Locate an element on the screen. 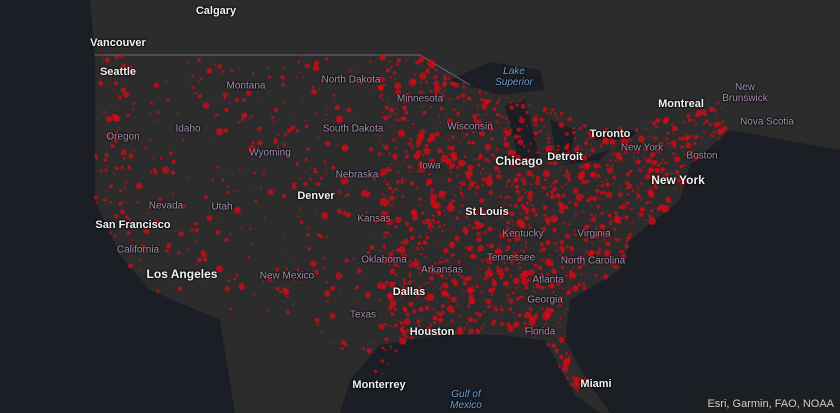 This screenshot has height=413, width=840. place-label: Wisconsin is located at coordinates (470, 127).